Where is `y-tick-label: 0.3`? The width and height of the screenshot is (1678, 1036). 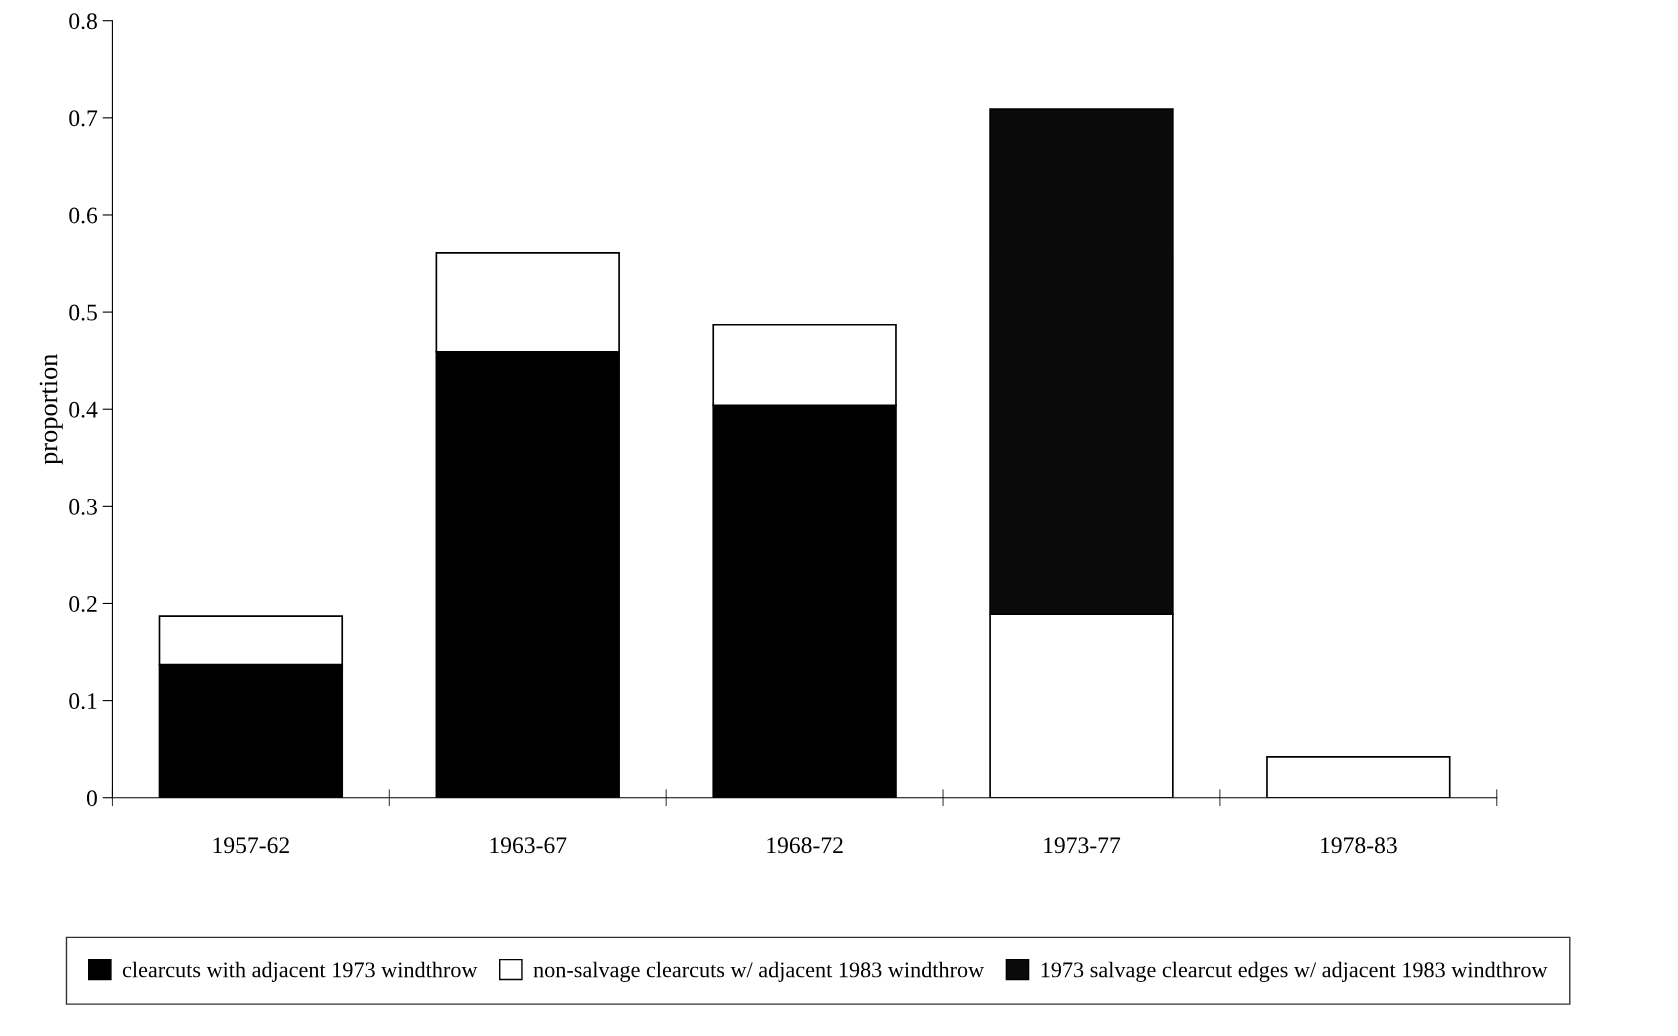 y-tick-label: 0.3 is located at coordinates (83, 506).